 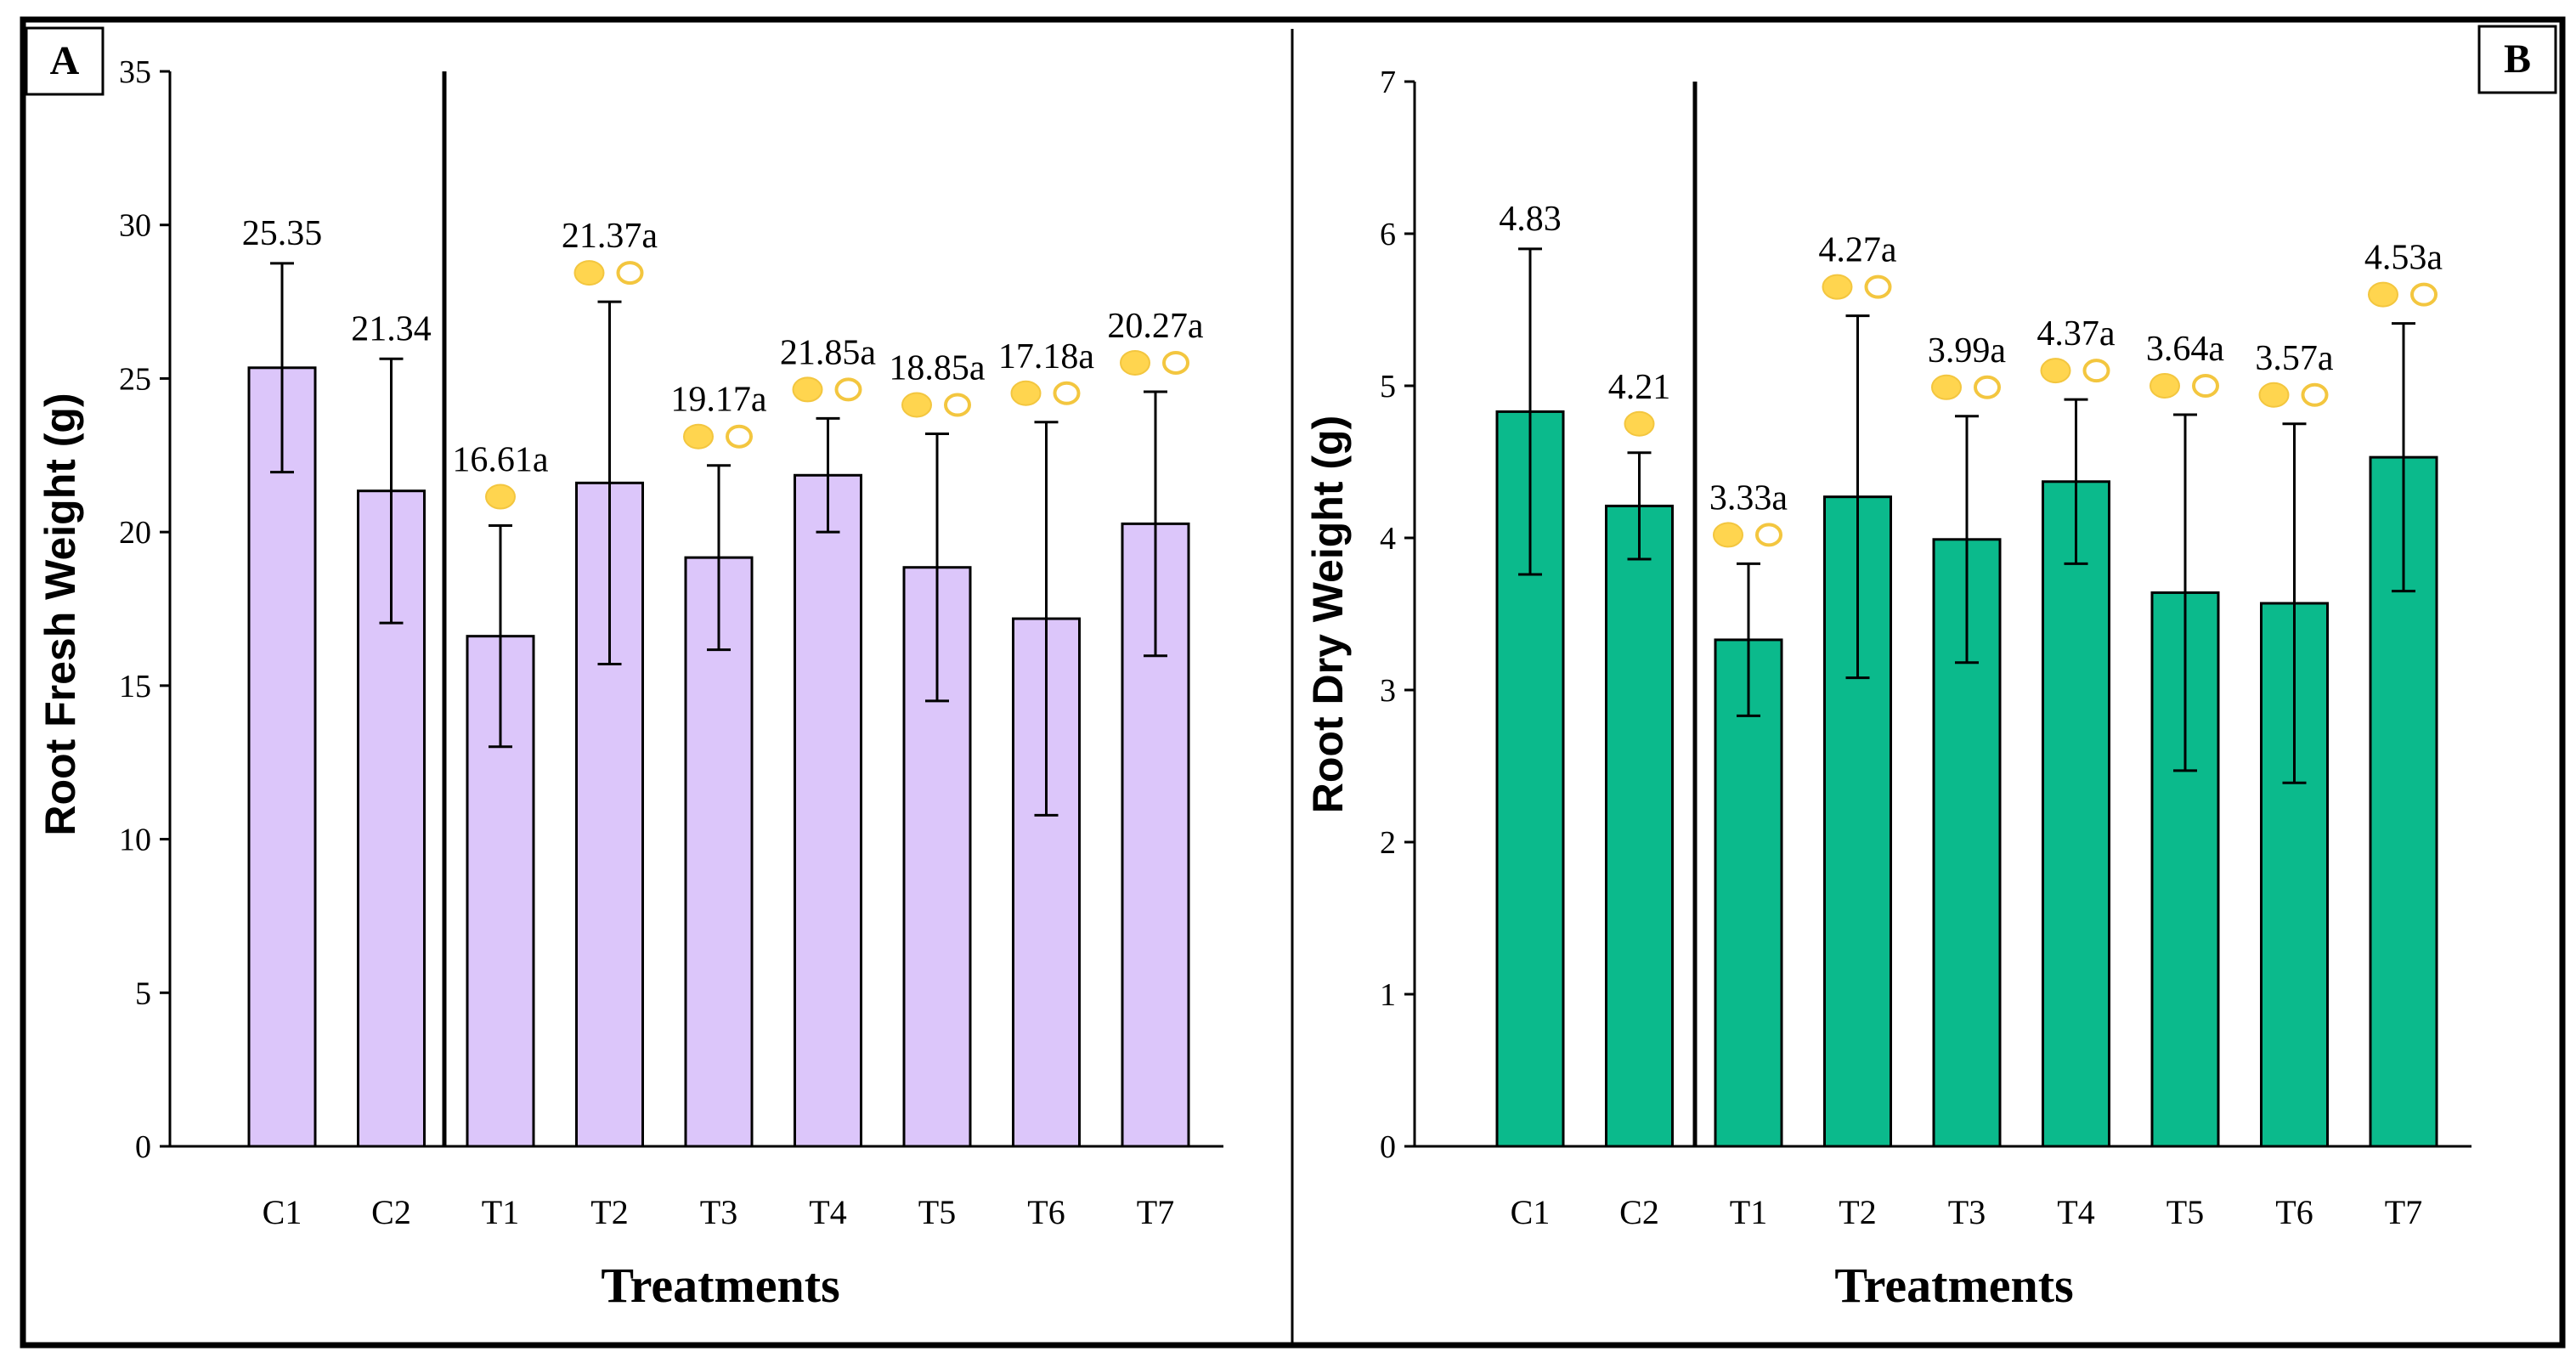 I want to click on panel-b-value-label-c2: 4.21, so click(x=1639, y=388).